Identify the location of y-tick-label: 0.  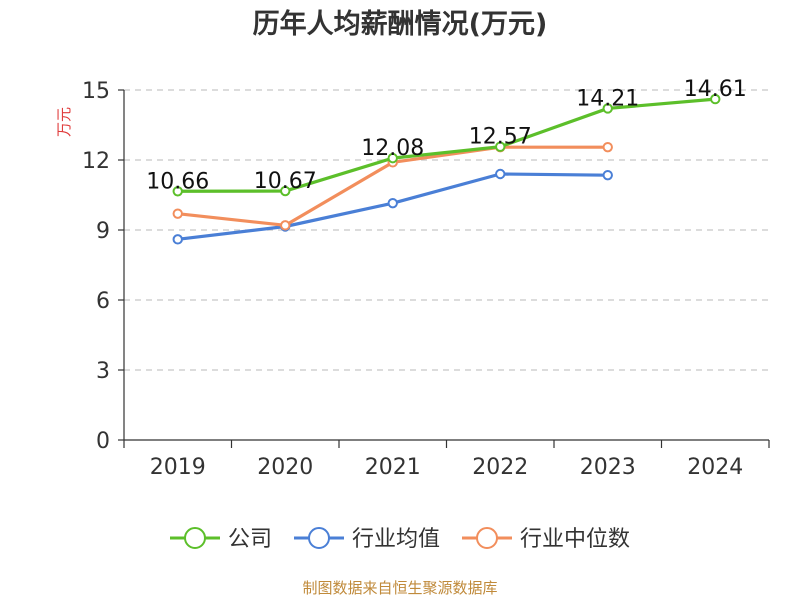
(103, 441).